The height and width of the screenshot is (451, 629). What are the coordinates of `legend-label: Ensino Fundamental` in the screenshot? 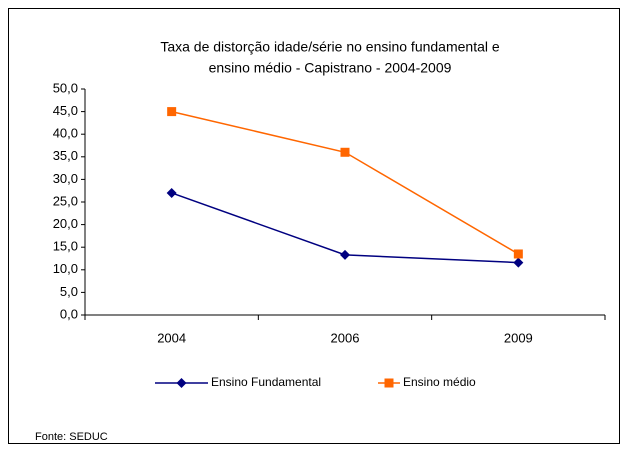 It's located at (266, 382).